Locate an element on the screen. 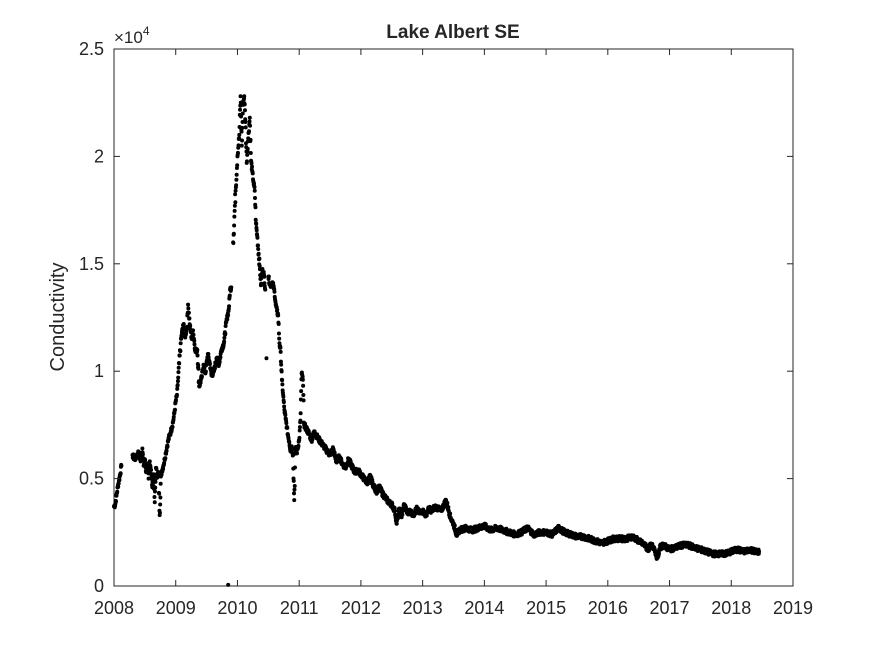 This screenshot has height=661, width=875. x-tick-label: 2015 is located at coordinates (546, 608).